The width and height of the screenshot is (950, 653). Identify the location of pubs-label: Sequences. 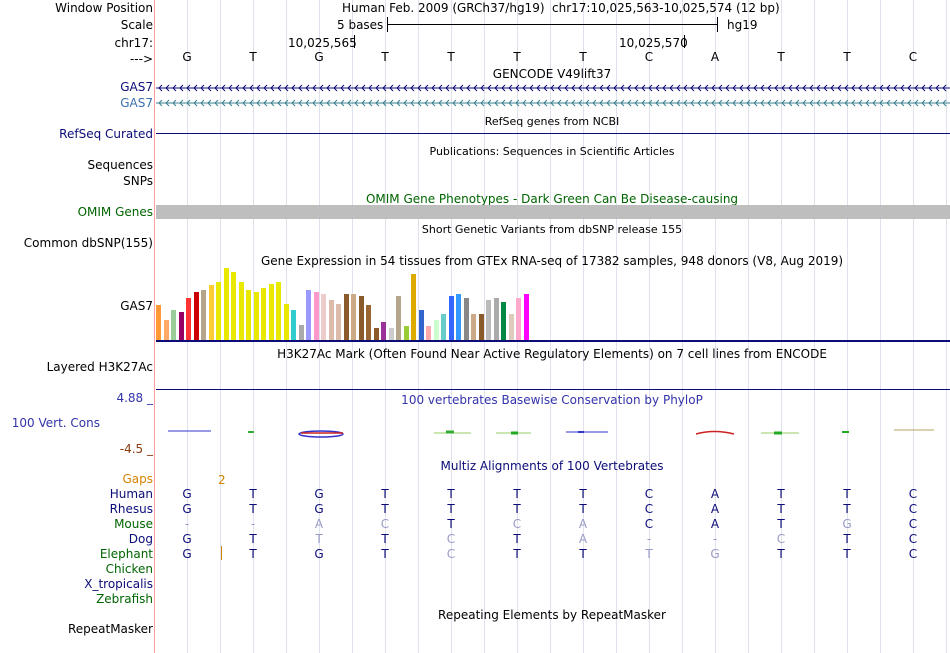
(120, 165).